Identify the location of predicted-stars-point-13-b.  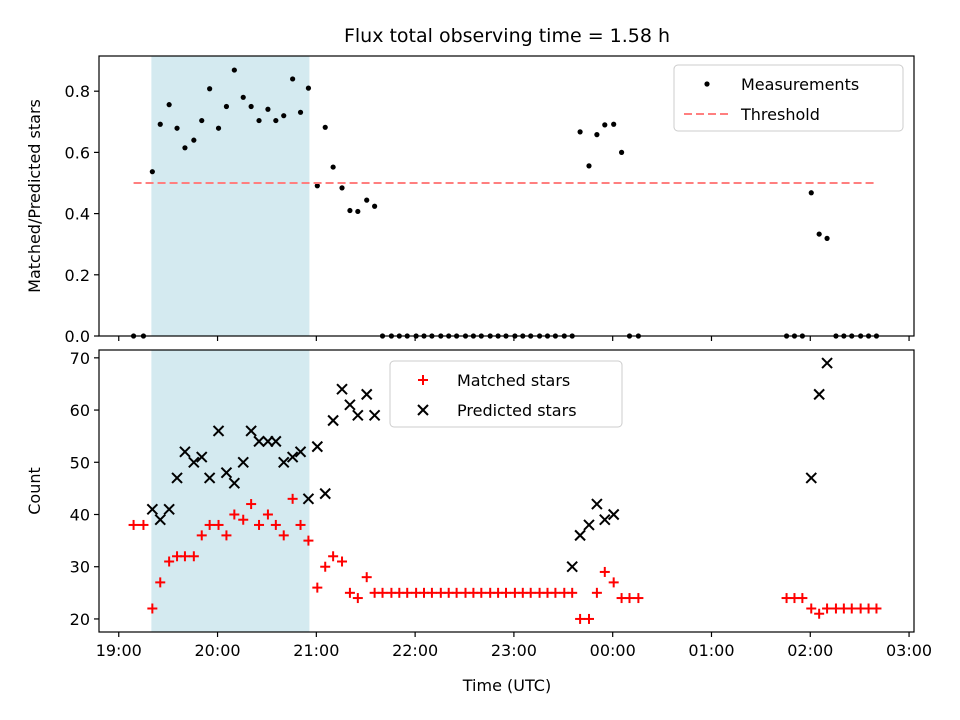
(259, 441).